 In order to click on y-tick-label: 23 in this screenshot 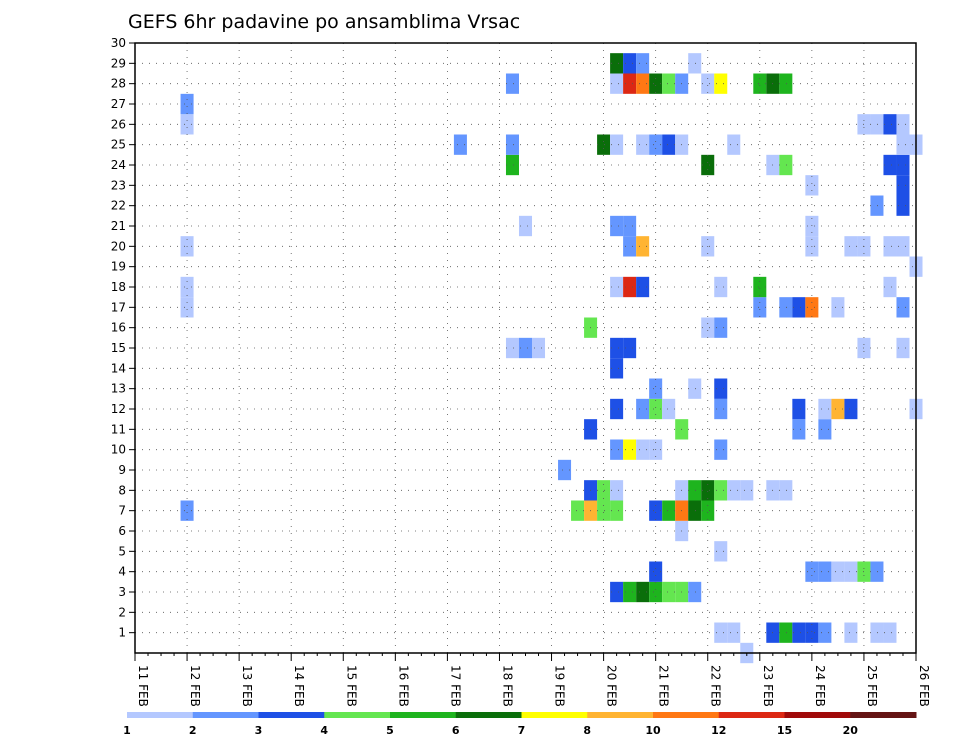, I will do `click(118, 185)`.